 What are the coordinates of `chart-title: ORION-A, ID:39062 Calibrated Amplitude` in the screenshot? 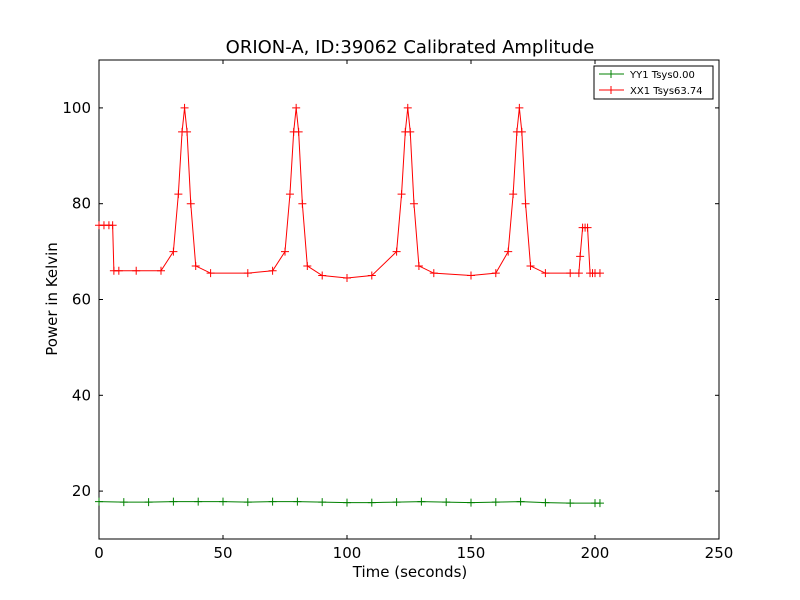 It's located at (410, 47).